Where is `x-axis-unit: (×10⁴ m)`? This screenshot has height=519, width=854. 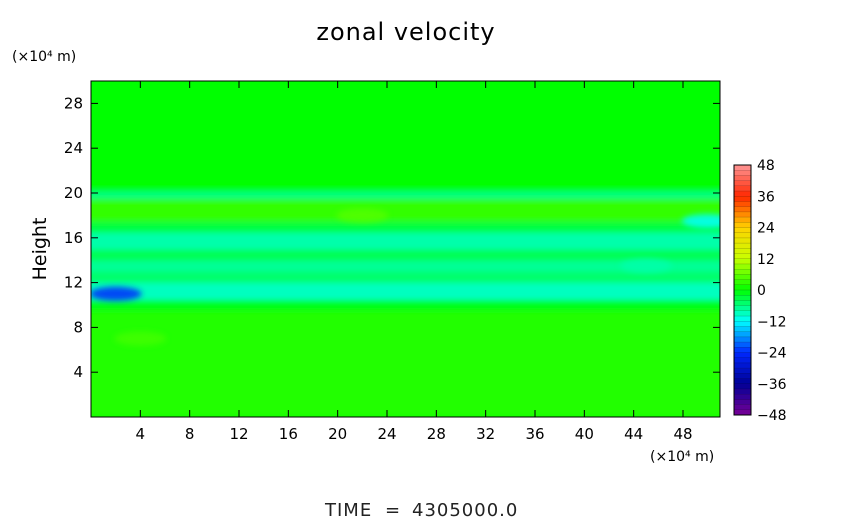
x-axis-unit: (×10⁴ m) is located at coordinates (682, 457).